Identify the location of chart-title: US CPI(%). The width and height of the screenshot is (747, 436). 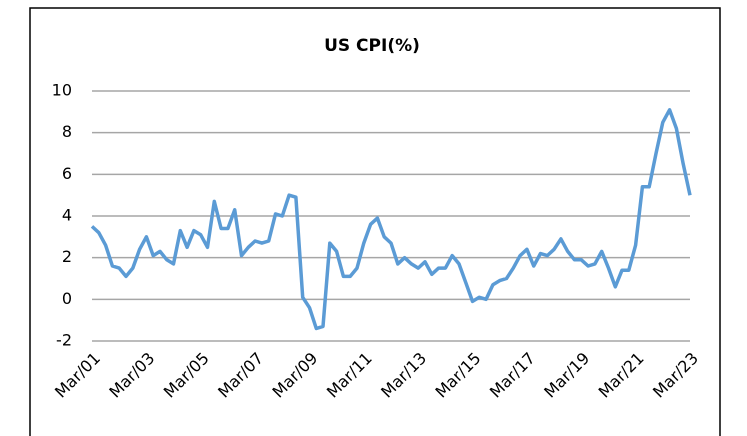
(372, 46).